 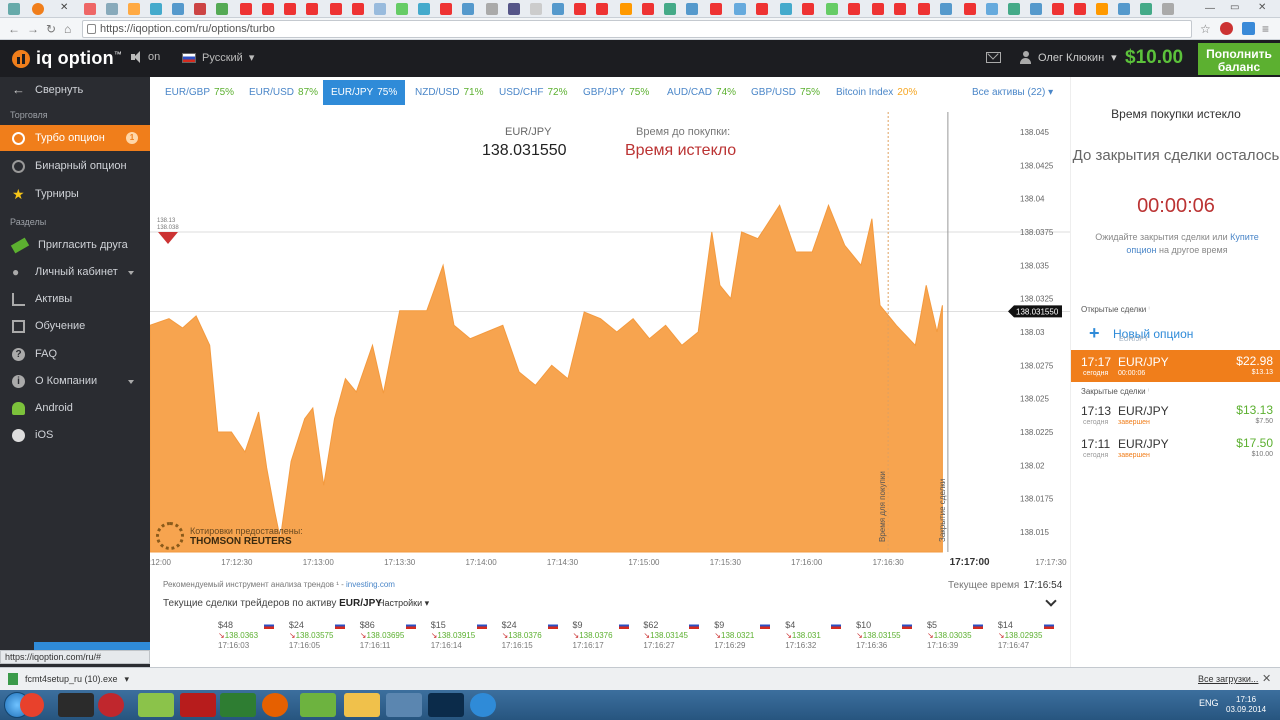 What do you see at coordinates (14, 29) in the screenshot?
I see `back-icon: ←` at bounding box center [14, 29].